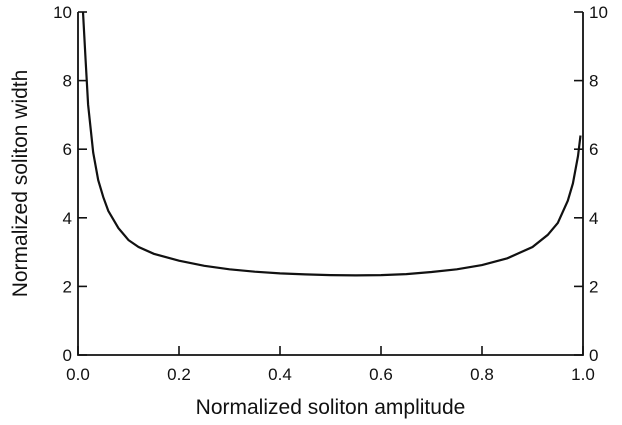  I want to click on y-tick-label-right: 6, so click(593, 149).